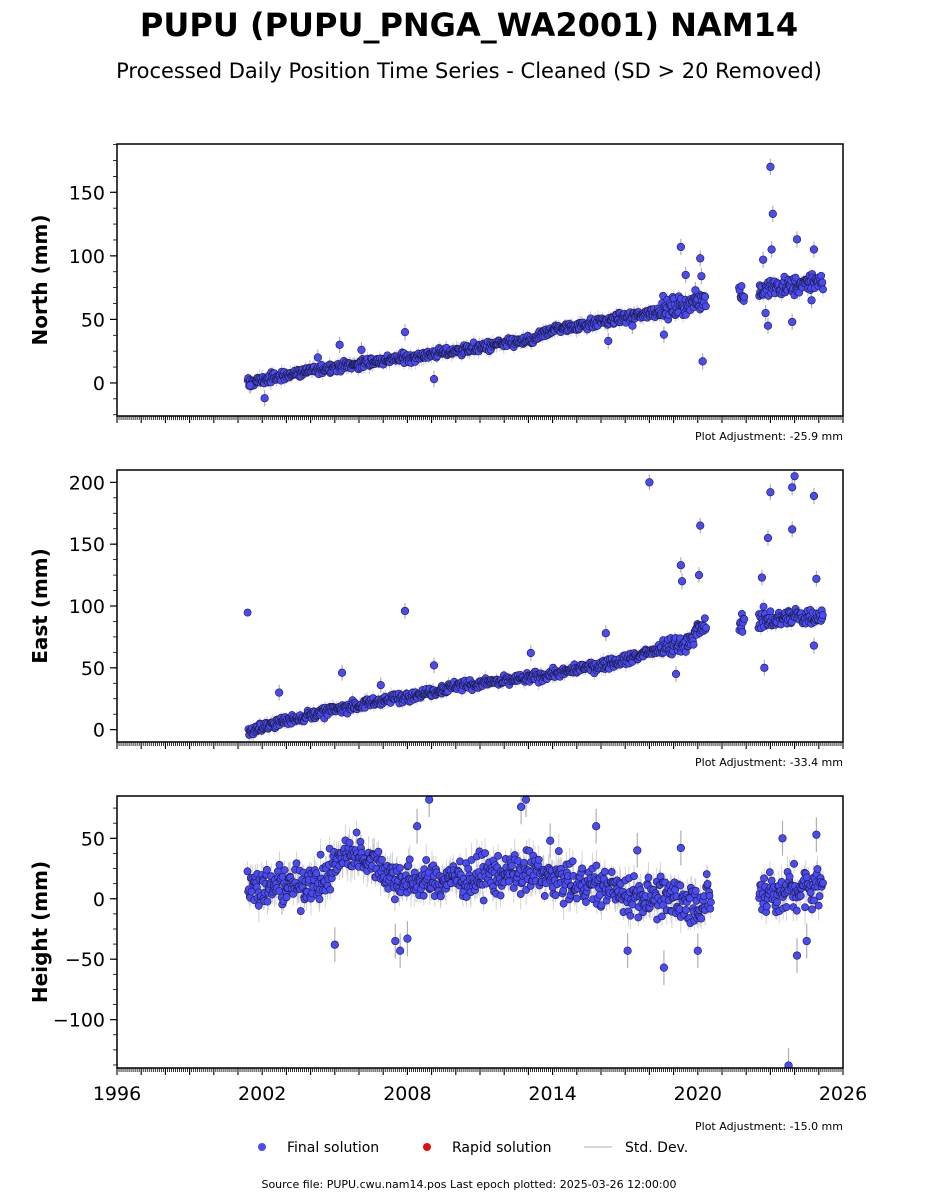  What do you see at coordinates (93, 280) in the screenshot?
I see `y-ticks: 0 50 100 150` at bounding box center [93, 280].